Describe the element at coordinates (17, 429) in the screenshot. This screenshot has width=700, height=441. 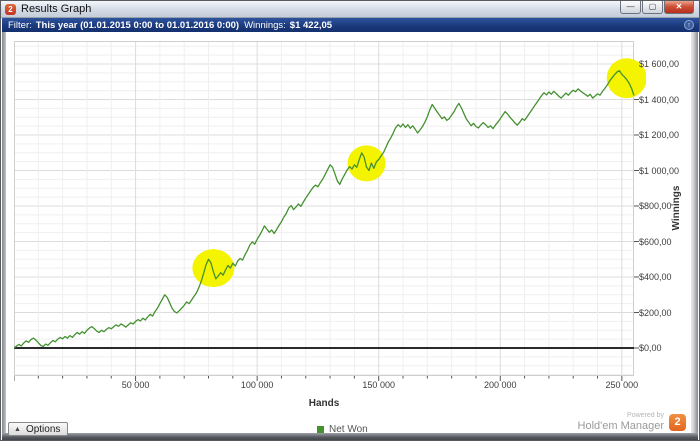
I see `chevron-up-icon: ▲` at that location.